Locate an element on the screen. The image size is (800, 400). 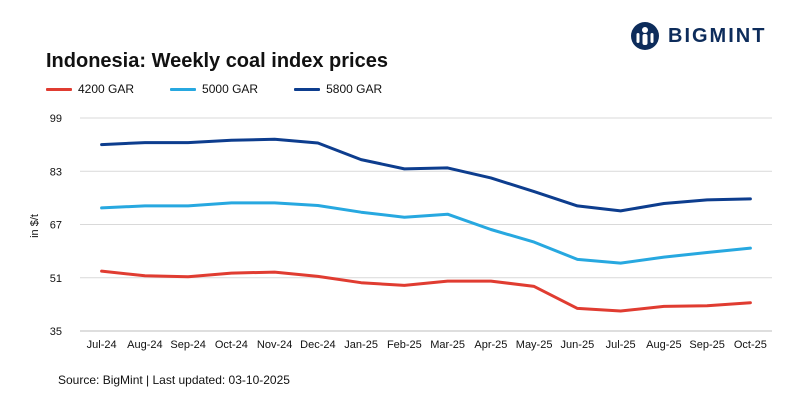
y-axis-label: in $/t is located at coordinates (35, 226).